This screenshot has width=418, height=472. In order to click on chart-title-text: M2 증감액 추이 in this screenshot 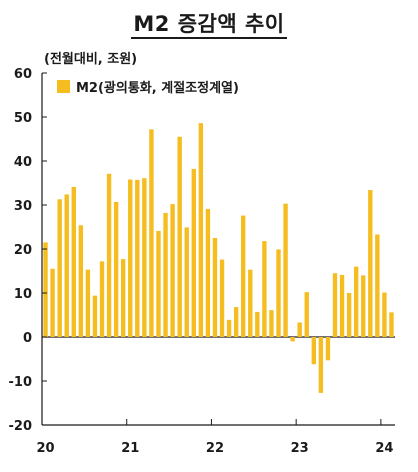, I will do `click(209, 25)`.